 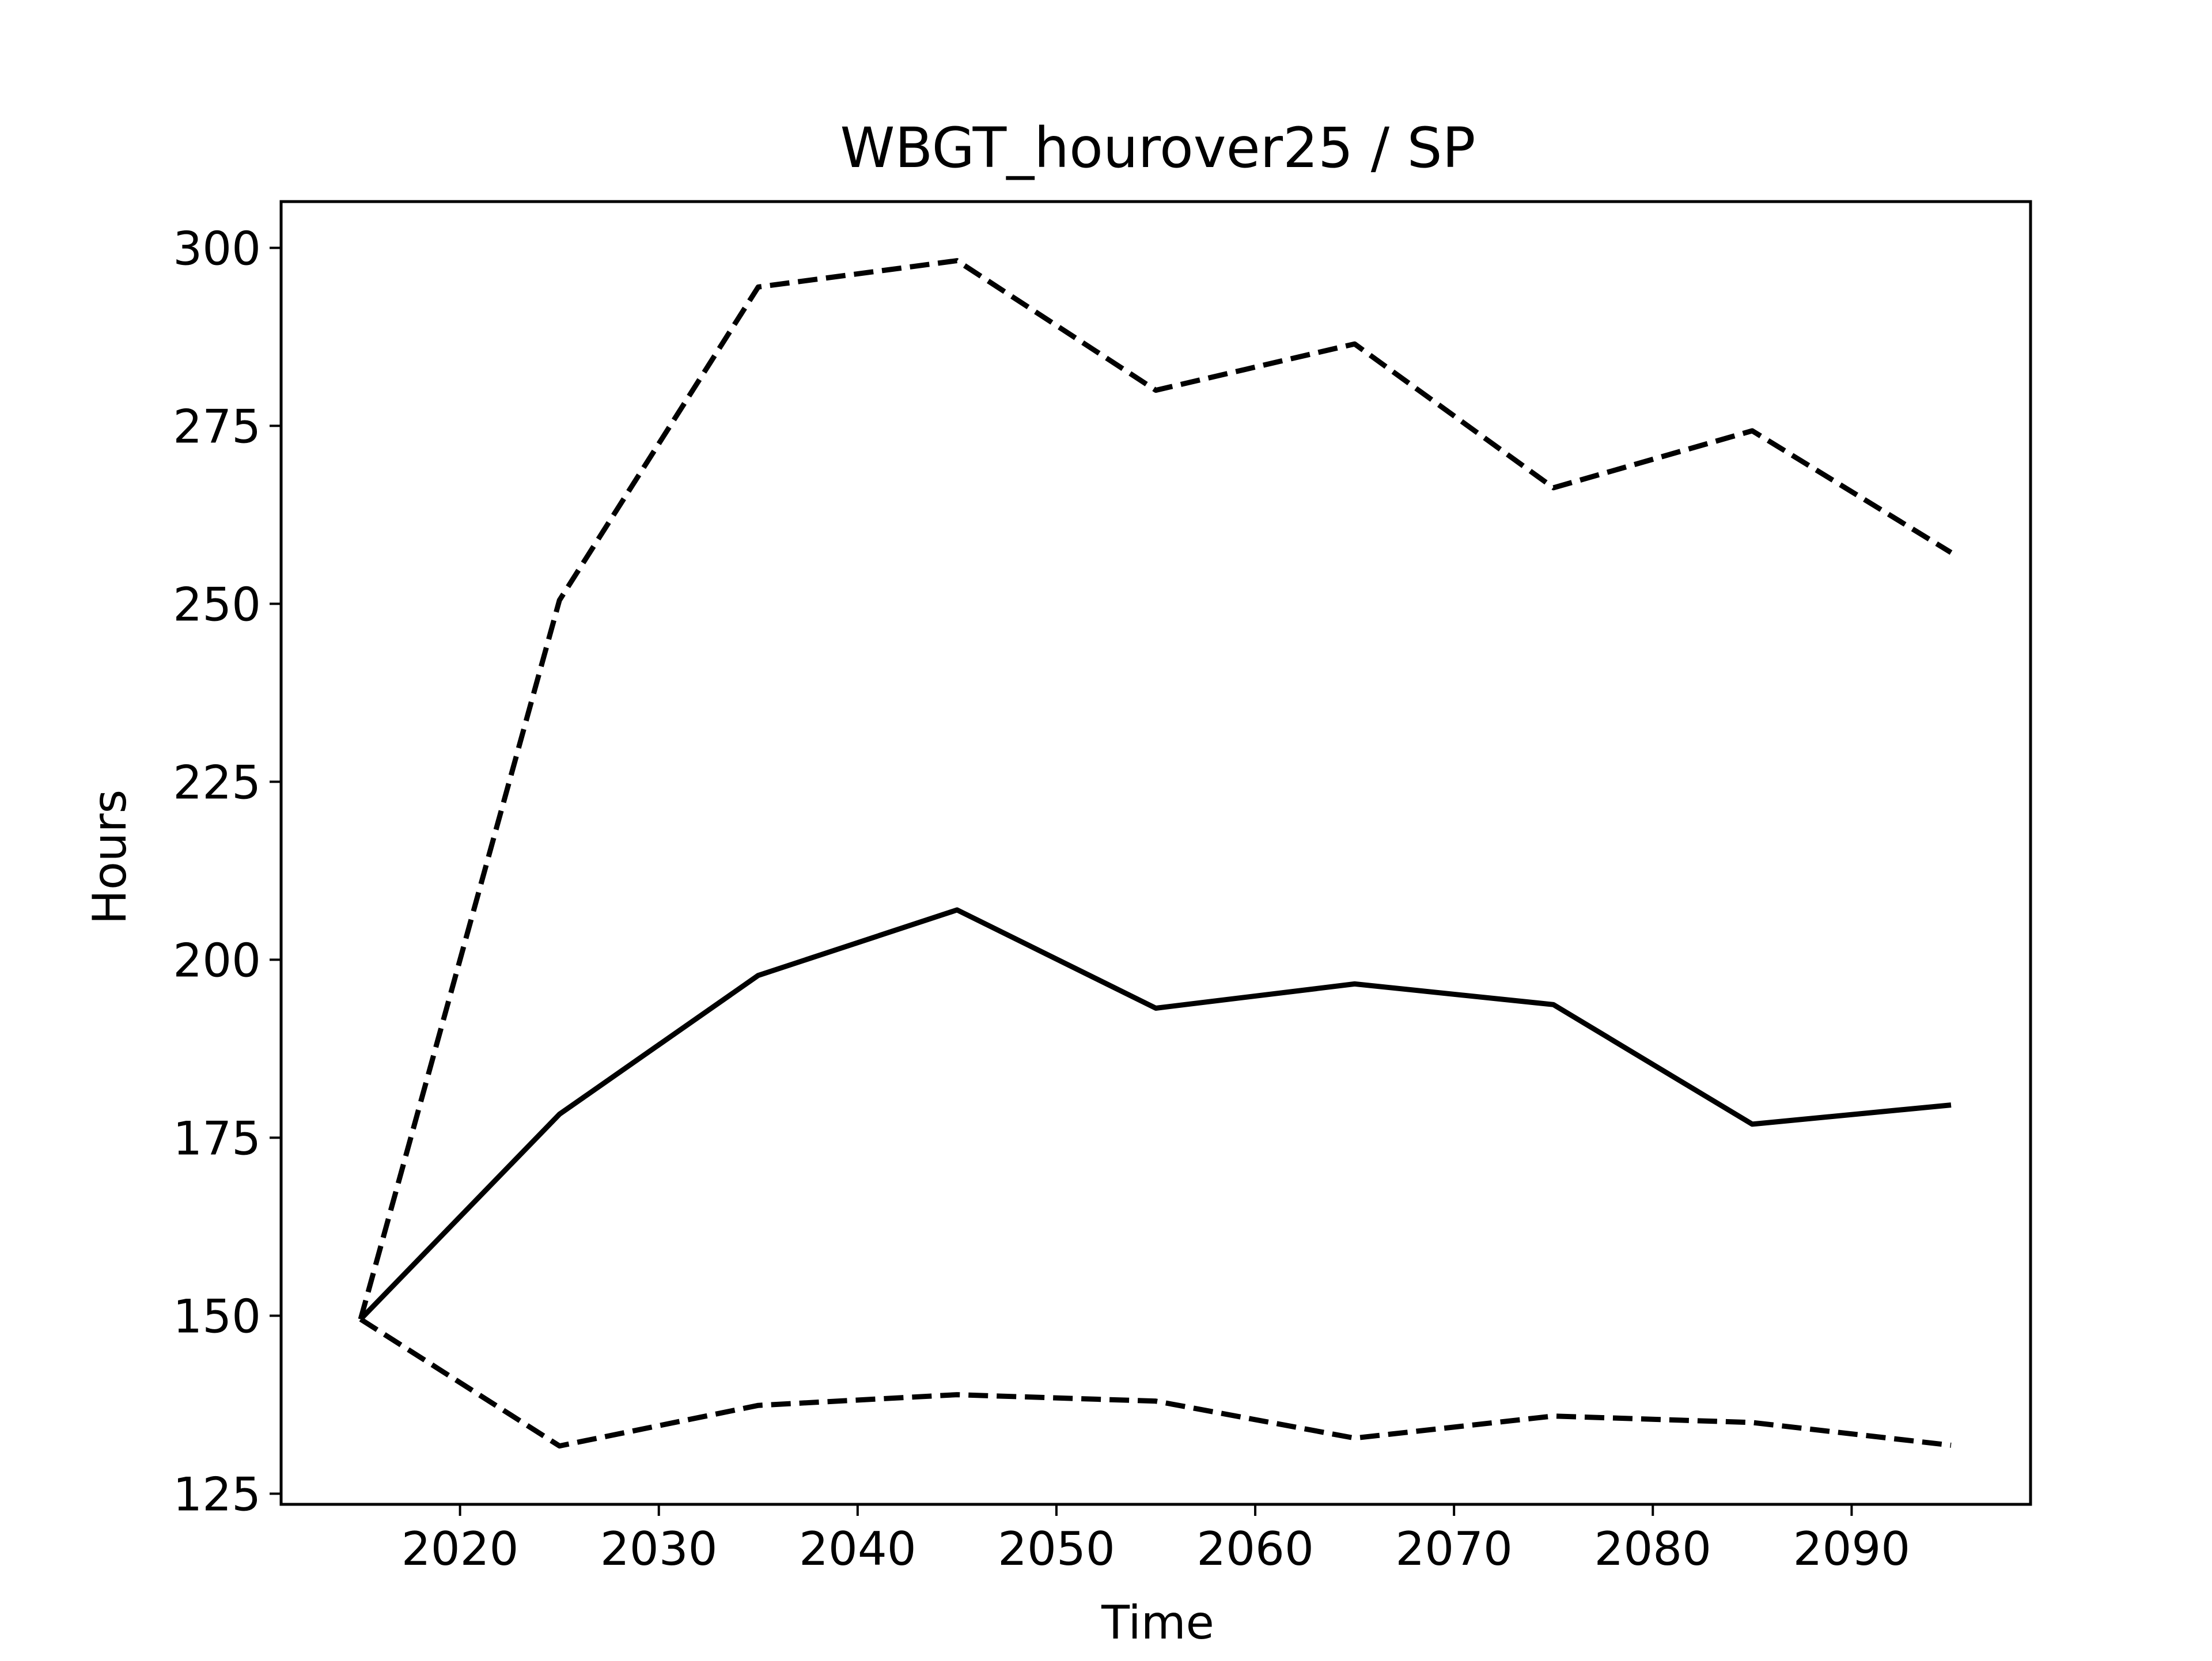 What do you see at coordinates (659, 1549) in the screenshot?
I see `x-tick-label: 2030` at bounding box center [659, 1549].